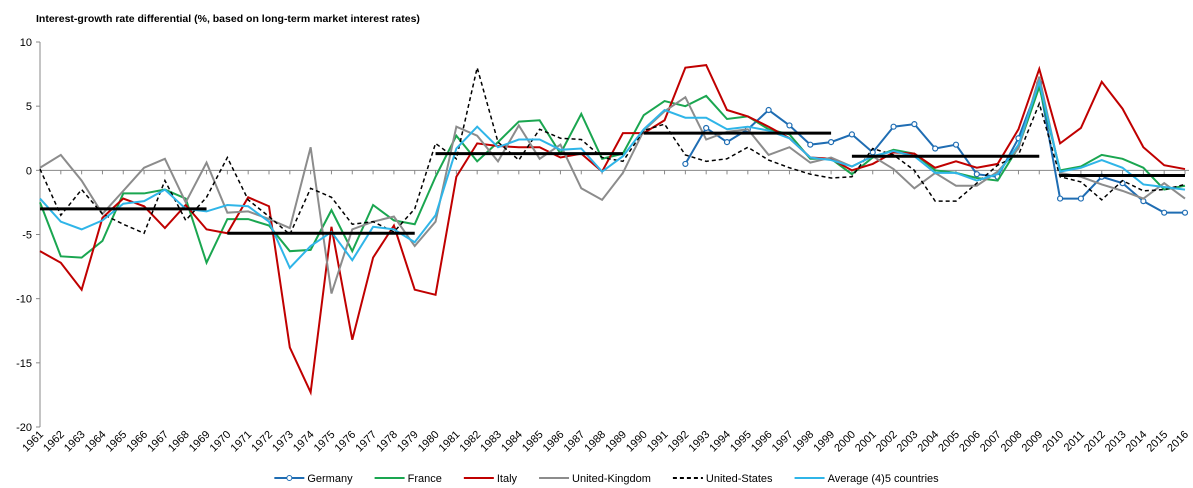  What do you see at coordinates (804, 442) in the screenshot?
I see `x-tick-label: 1998` at bounding box center [804, 442].